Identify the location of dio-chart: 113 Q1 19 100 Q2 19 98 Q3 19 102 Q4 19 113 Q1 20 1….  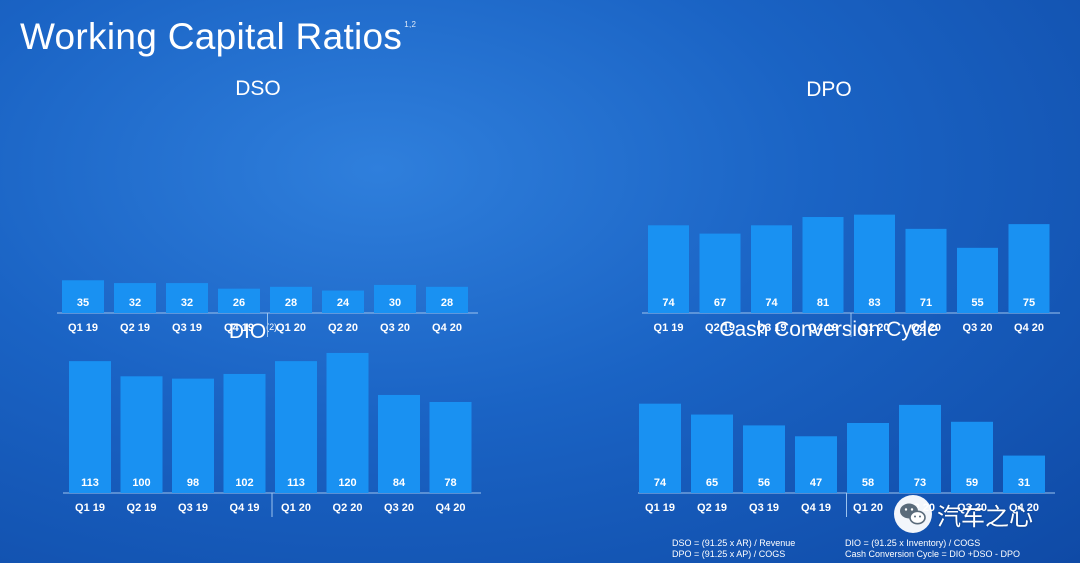
(272, 434).